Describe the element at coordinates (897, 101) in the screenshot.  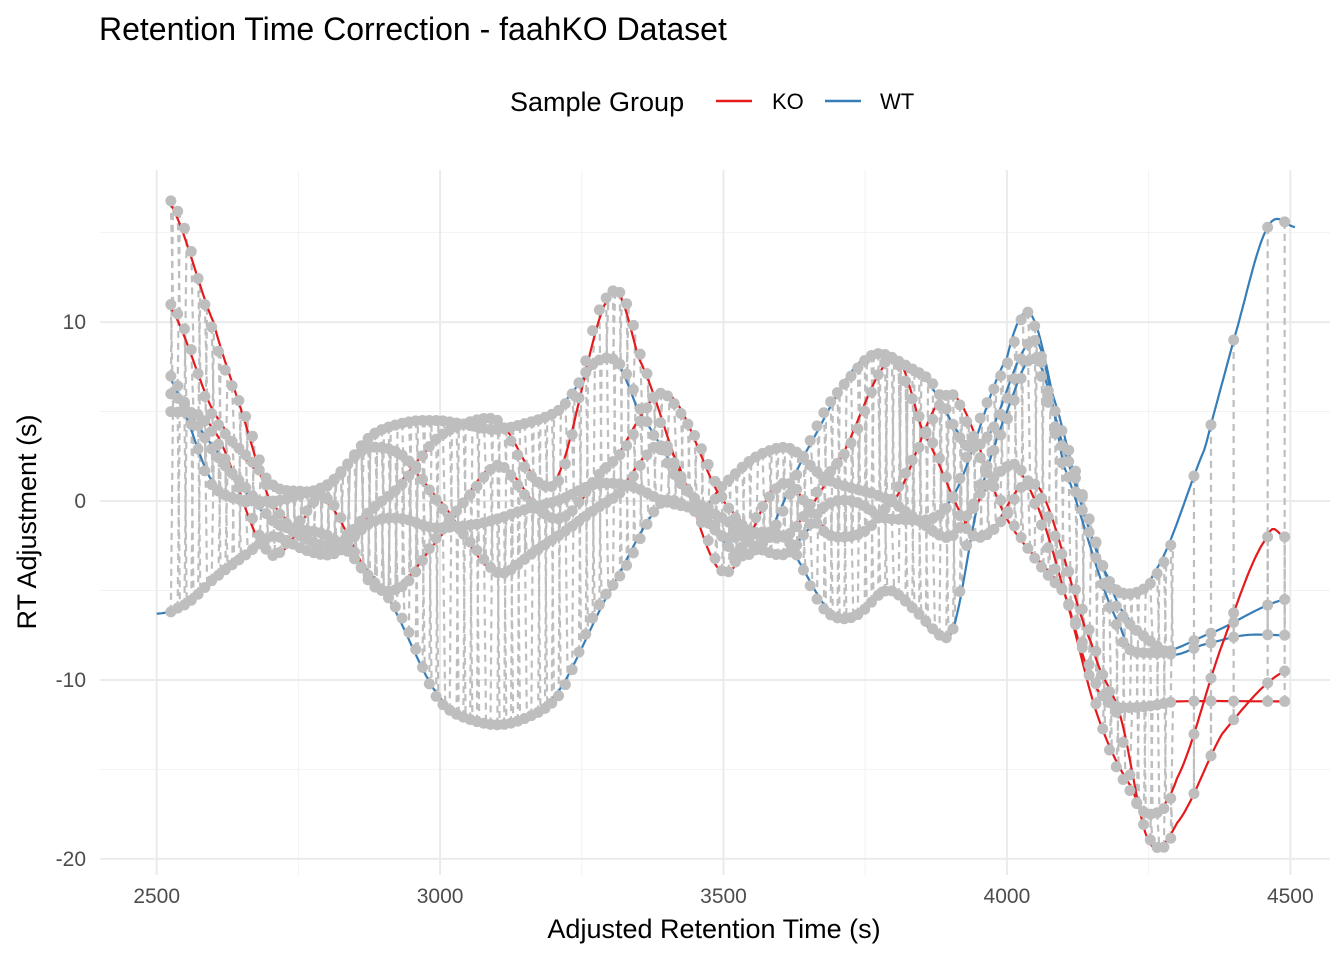
I see `legend-label-wt: WT` at that location.